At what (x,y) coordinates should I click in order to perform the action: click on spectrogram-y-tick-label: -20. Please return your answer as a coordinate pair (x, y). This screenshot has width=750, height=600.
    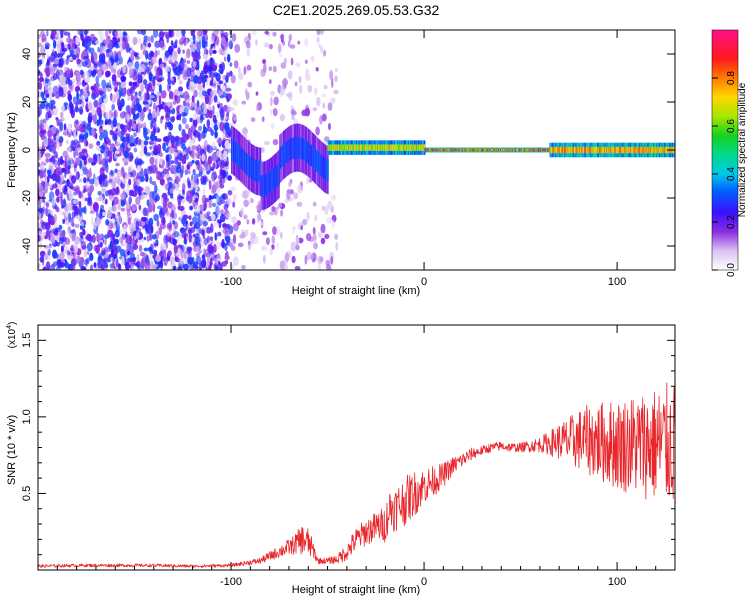
    Looking at the image, I should click on (27, 198).